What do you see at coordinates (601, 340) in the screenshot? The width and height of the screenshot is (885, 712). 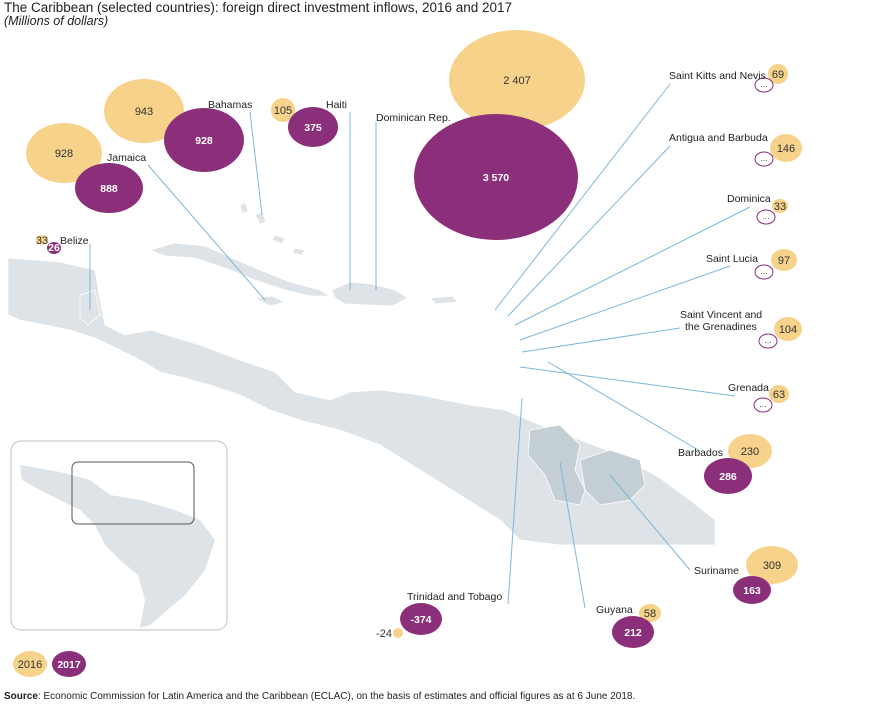 I see `leader-st-vincent` at bounding box center [601, 340].